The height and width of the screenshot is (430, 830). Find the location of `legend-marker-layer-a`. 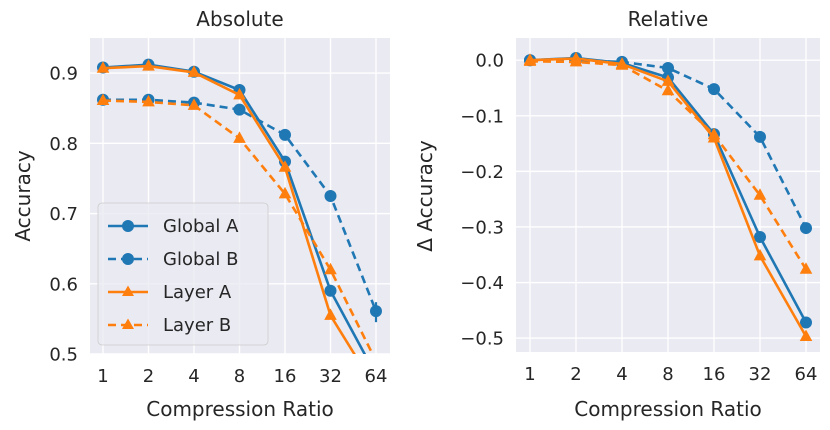

legend-marker-layer-a is located at coordinates (128, 290).